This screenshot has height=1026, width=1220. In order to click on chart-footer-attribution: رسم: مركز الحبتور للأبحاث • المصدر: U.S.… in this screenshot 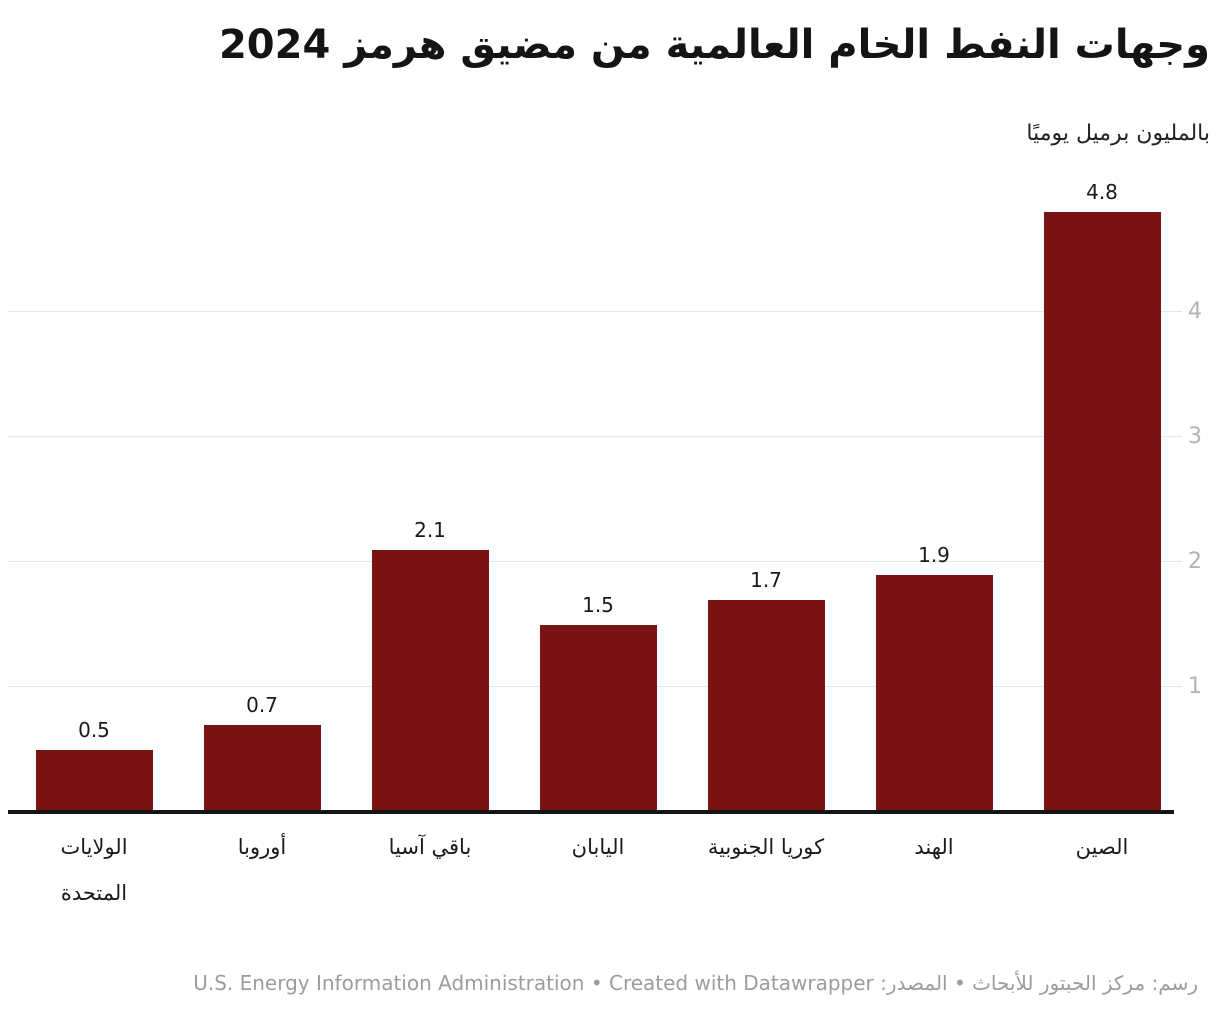, I will do `click(695, 983)`.